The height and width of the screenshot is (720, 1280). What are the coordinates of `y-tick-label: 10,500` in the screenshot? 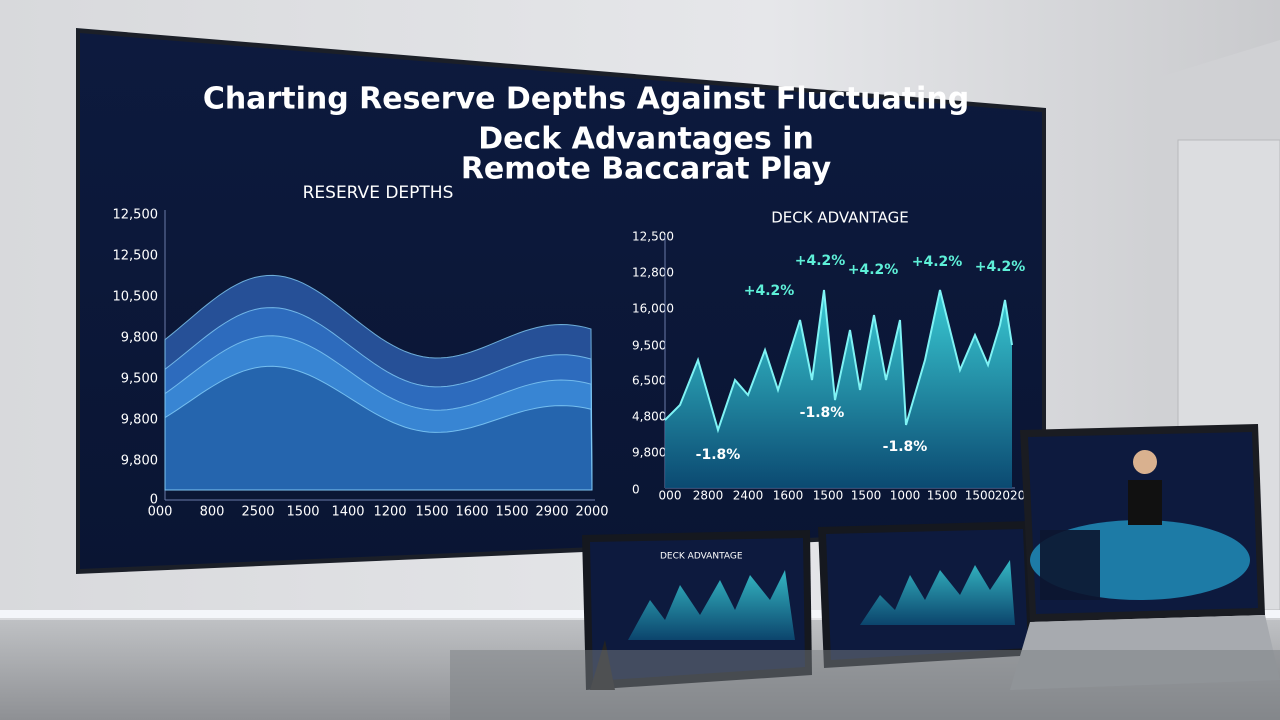 It's located at (136, 297).